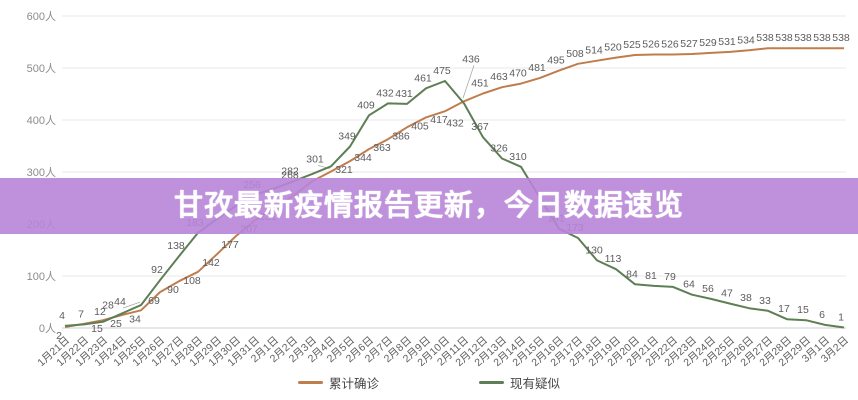 This screenshot has height=400, width=858. Describe the element at coordinates (480, 83) in the screenshot. I see `data-point-label: 451` at that location.